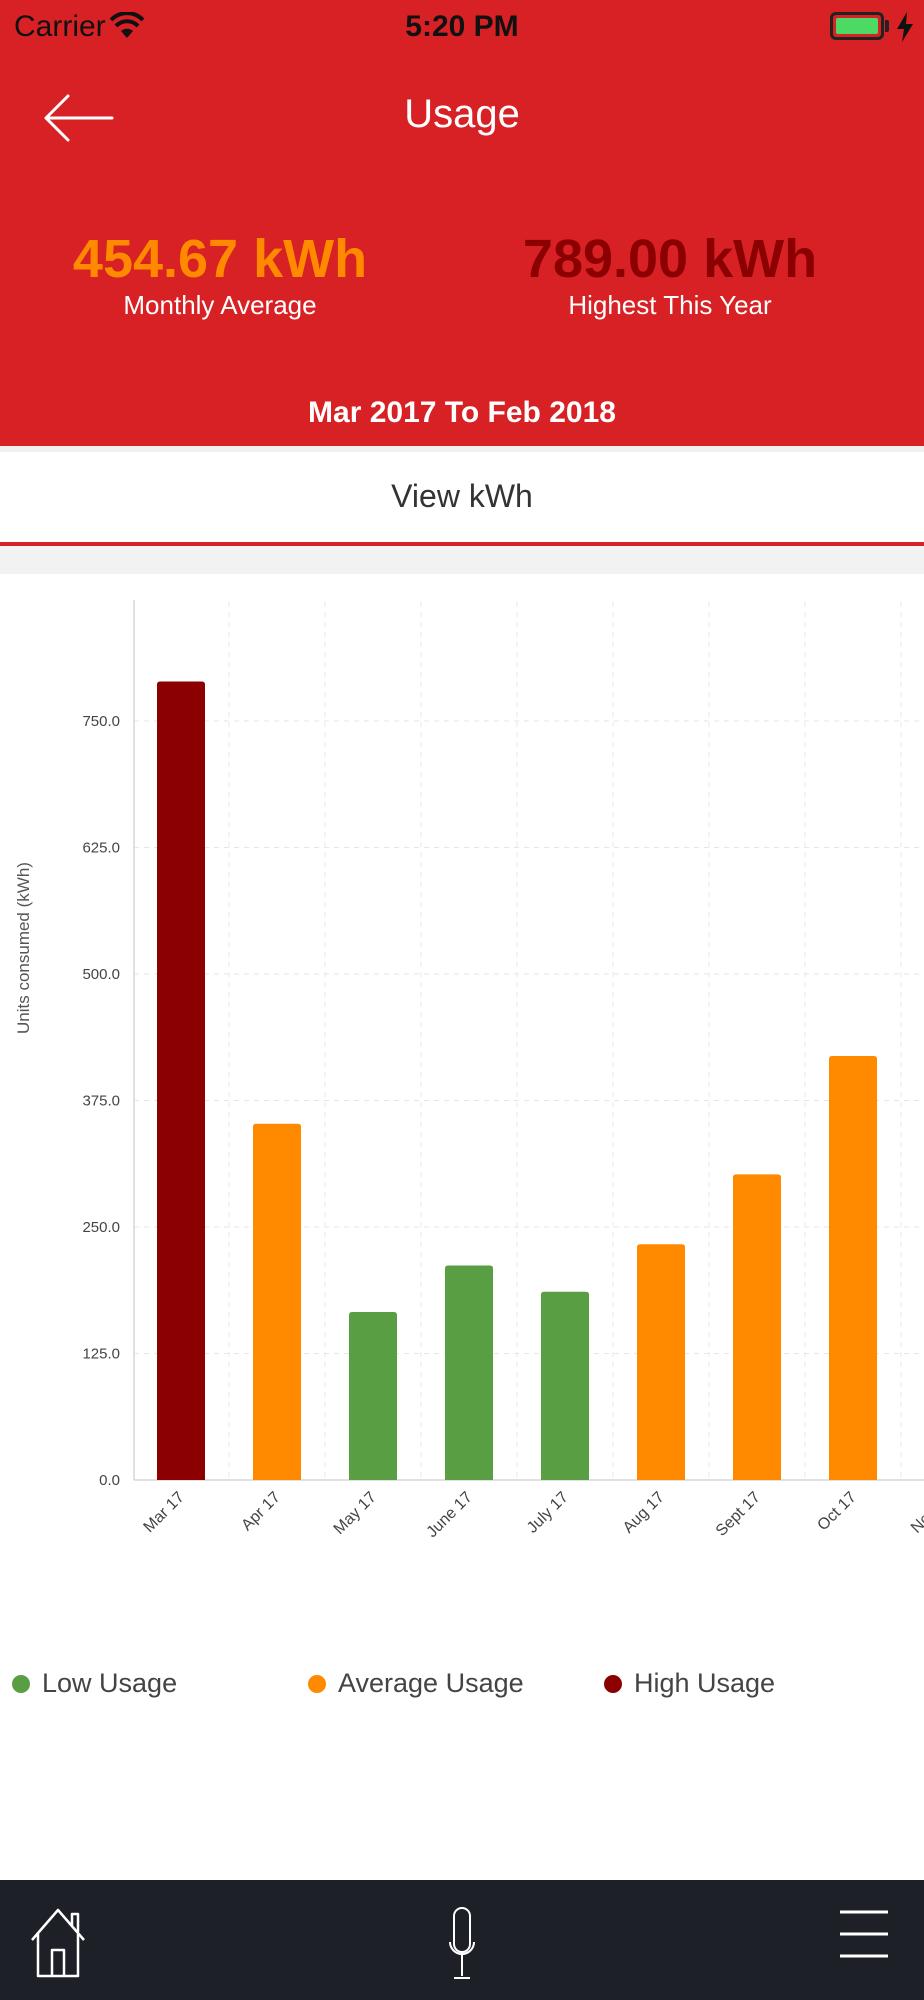  I want to click on y-tick-label: 0.0, so click(109, 1480).